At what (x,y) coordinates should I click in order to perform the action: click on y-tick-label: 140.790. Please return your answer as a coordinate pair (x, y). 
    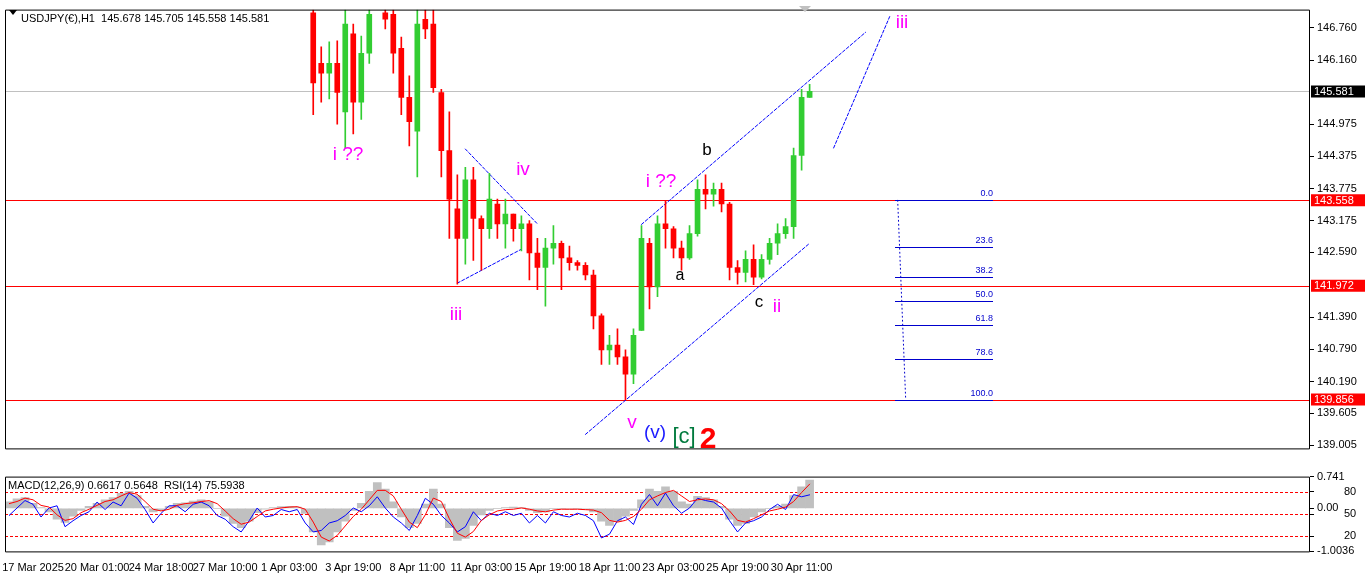
    Looking at the image, I should click on (1337, 348).